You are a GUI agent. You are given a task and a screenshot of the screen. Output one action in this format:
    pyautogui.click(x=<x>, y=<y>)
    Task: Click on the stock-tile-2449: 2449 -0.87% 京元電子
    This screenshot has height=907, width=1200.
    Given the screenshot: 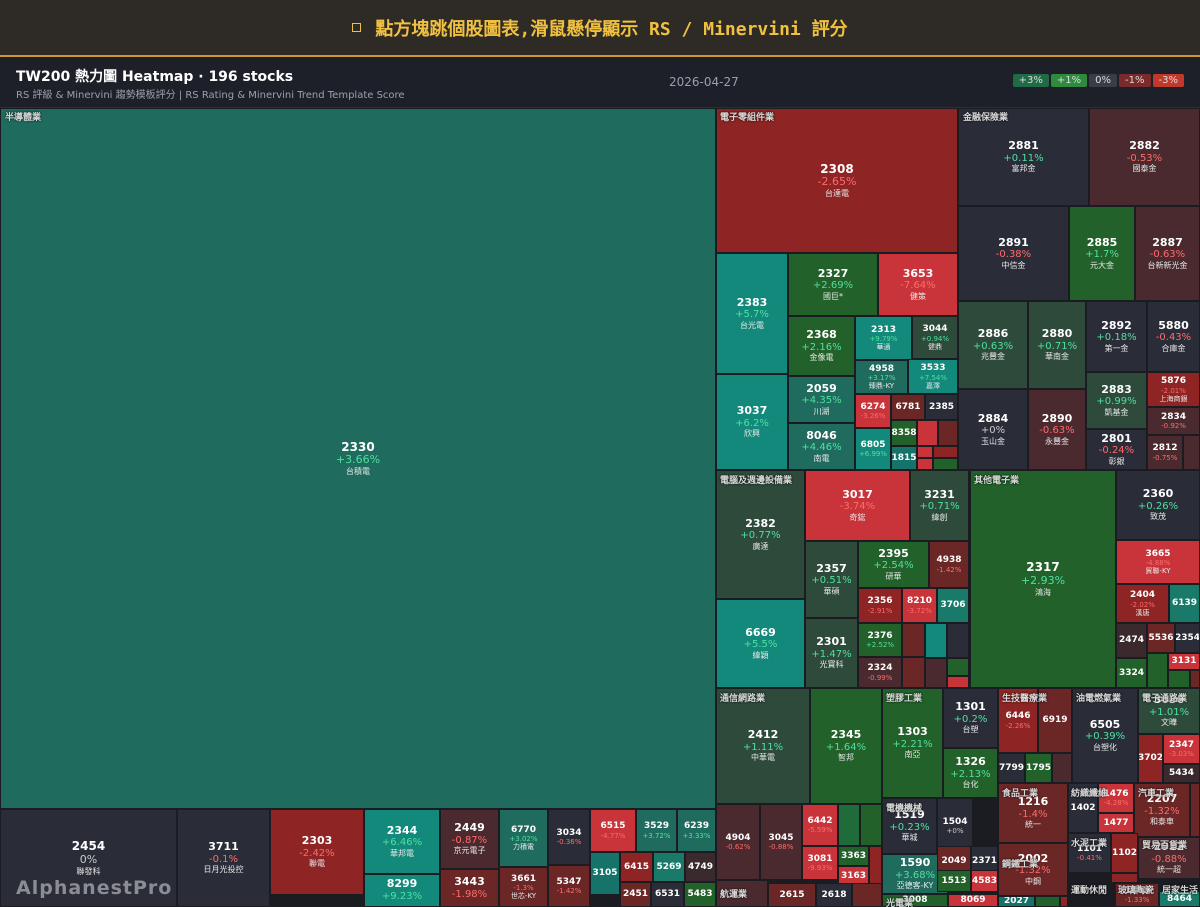 What is the action you would take?
    pyautogui.click(x=469, y=839)
    